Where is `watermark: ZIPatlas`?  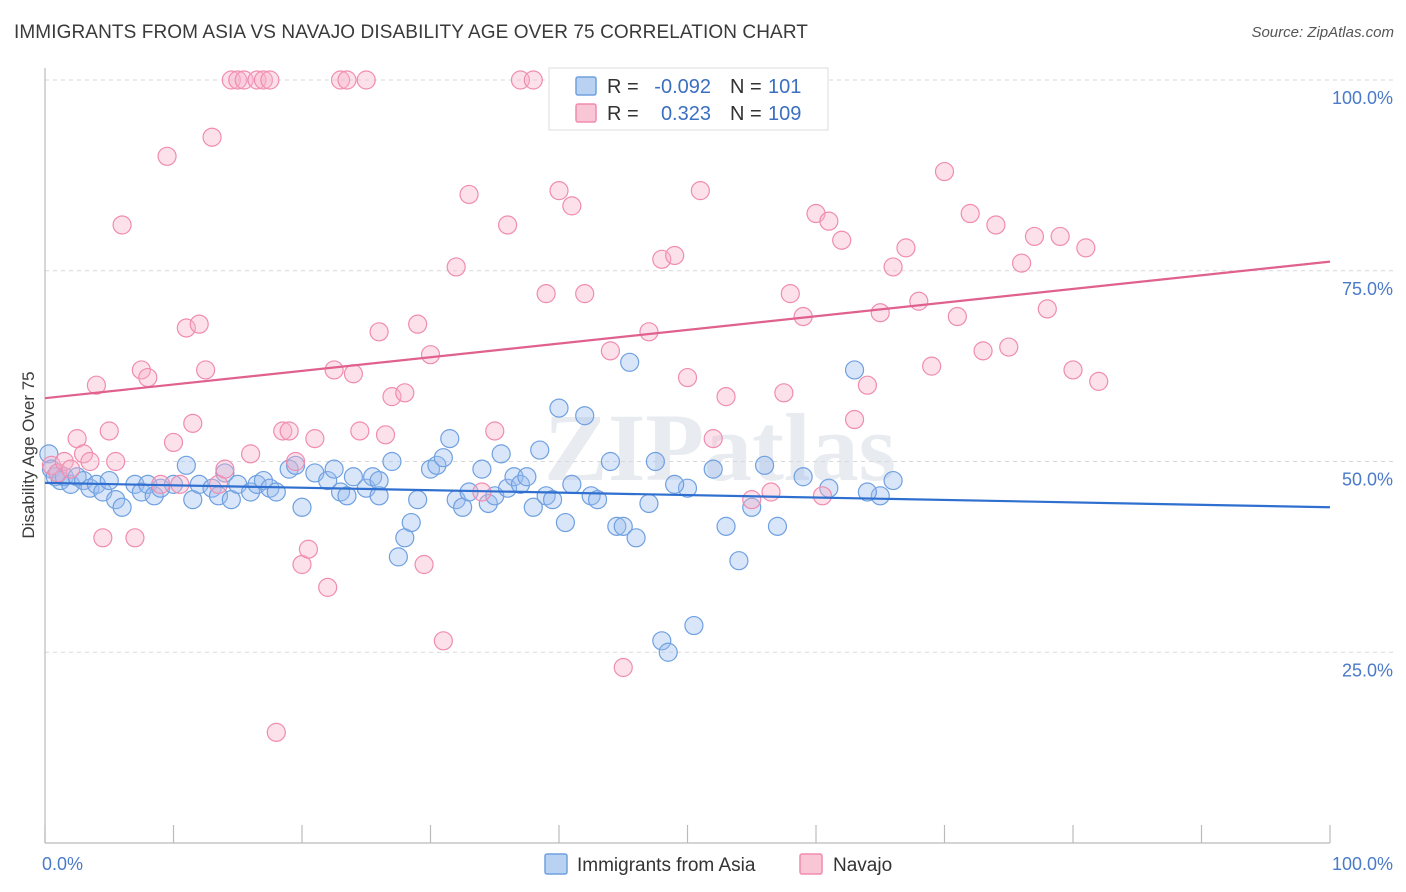
watermark: ZIPatlas is located at coordinates (720, 447).